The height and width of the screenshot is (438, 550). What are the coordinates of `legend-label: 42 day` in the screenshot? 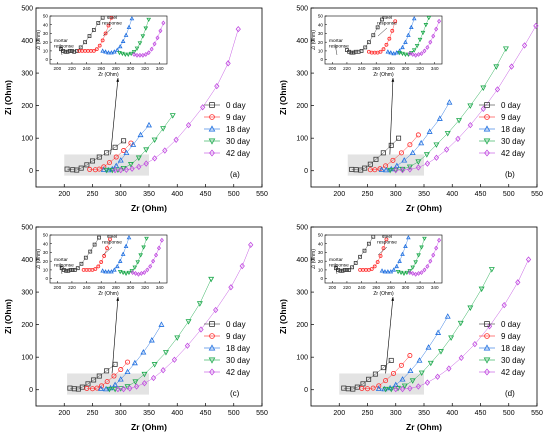 It's located at (238, 153).